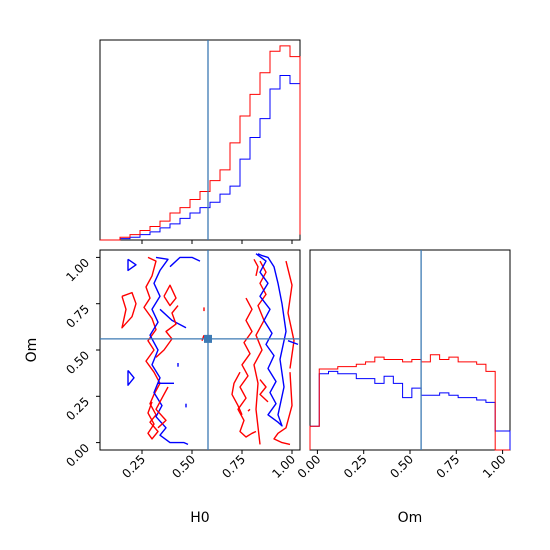  I want to click on om-y-tick-label: 0.75, so click(77, 316).